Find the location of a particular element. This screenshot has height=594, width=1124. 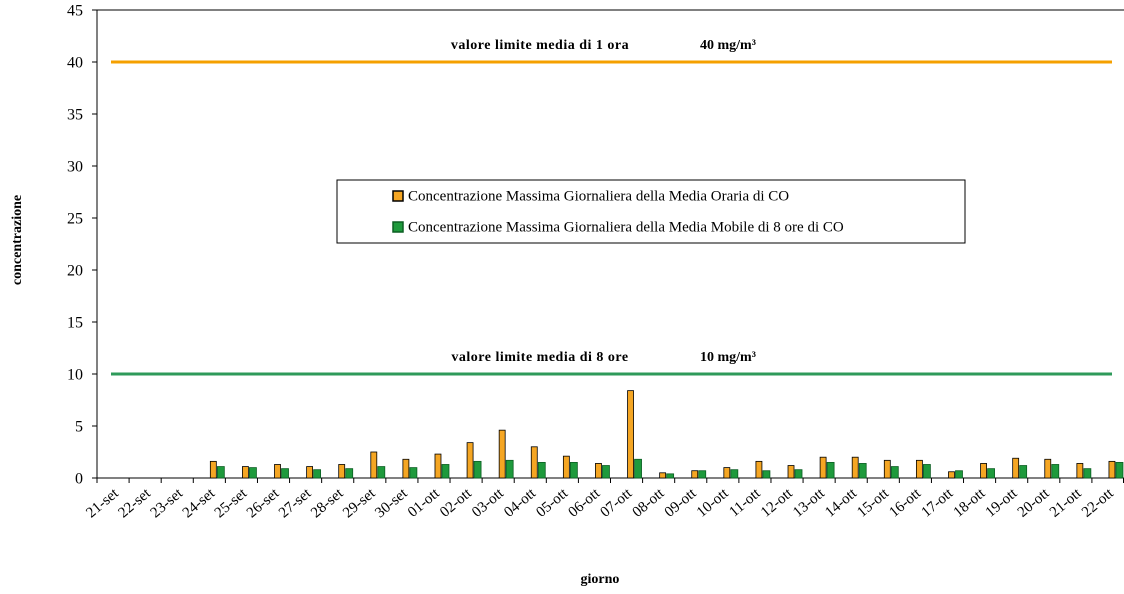

x-tick-label: 30-set is located at coordinates (391, 503).